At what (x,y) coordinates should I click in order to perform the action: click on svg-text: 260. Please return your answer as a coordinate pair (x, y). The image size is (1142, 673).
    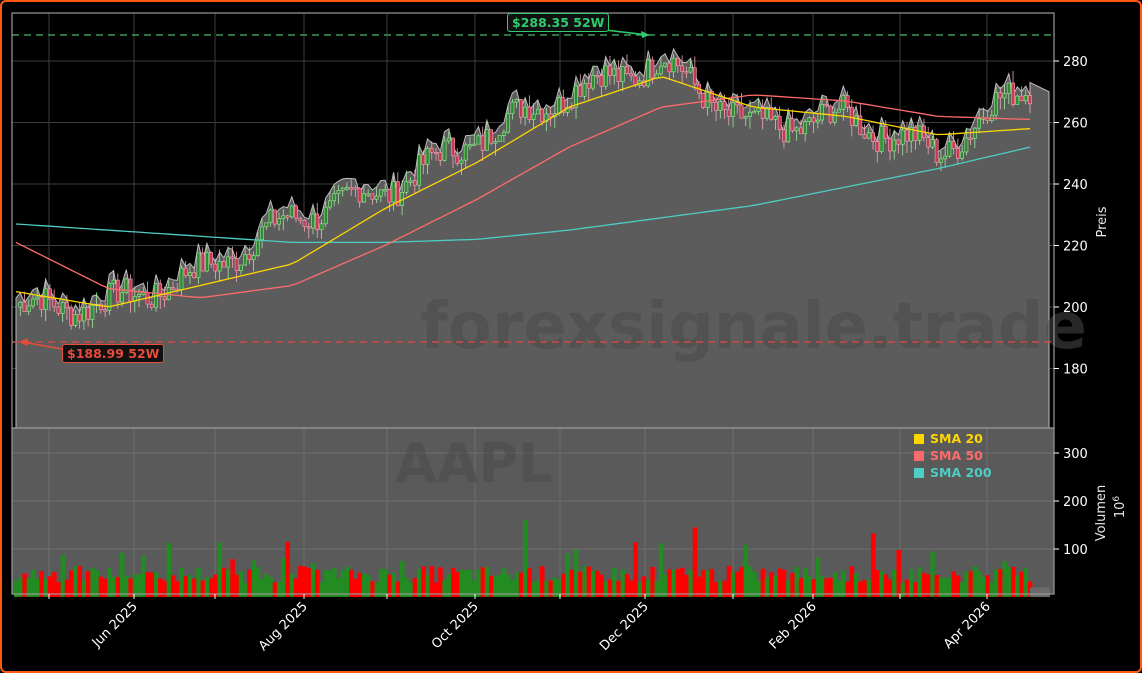
    Looking at the image, I should click on (1075, 124).